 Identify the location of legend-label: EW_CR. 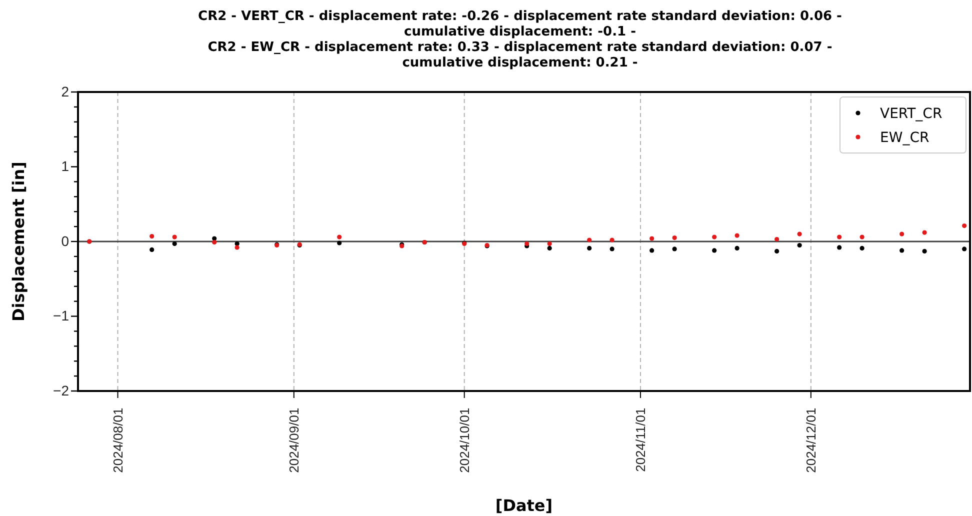
(905, 138).